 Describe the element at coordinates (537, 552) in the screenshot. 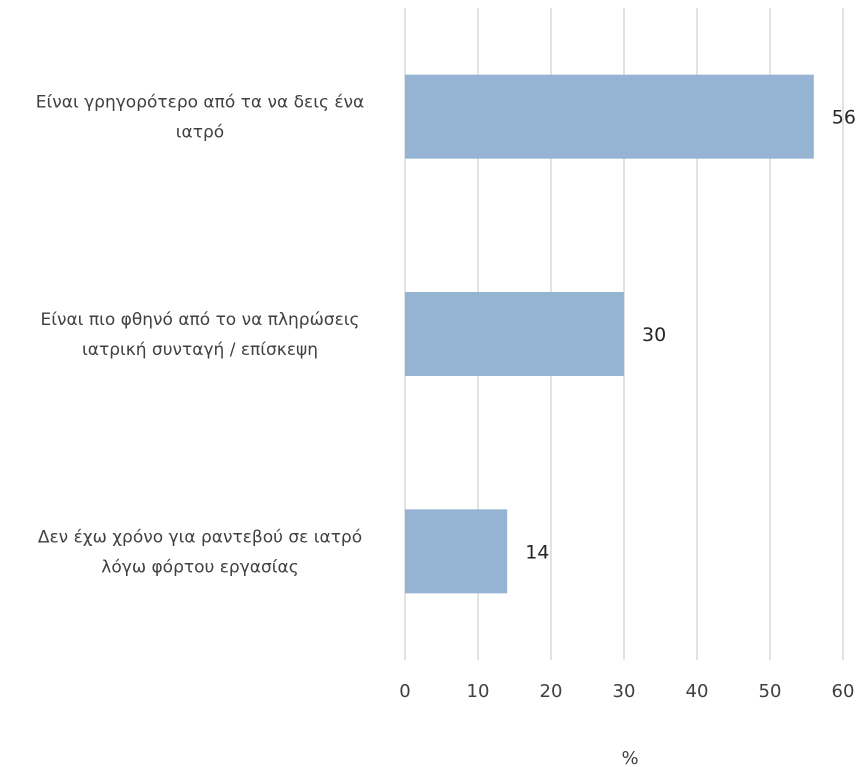

I see `data-label: 14` at that location.